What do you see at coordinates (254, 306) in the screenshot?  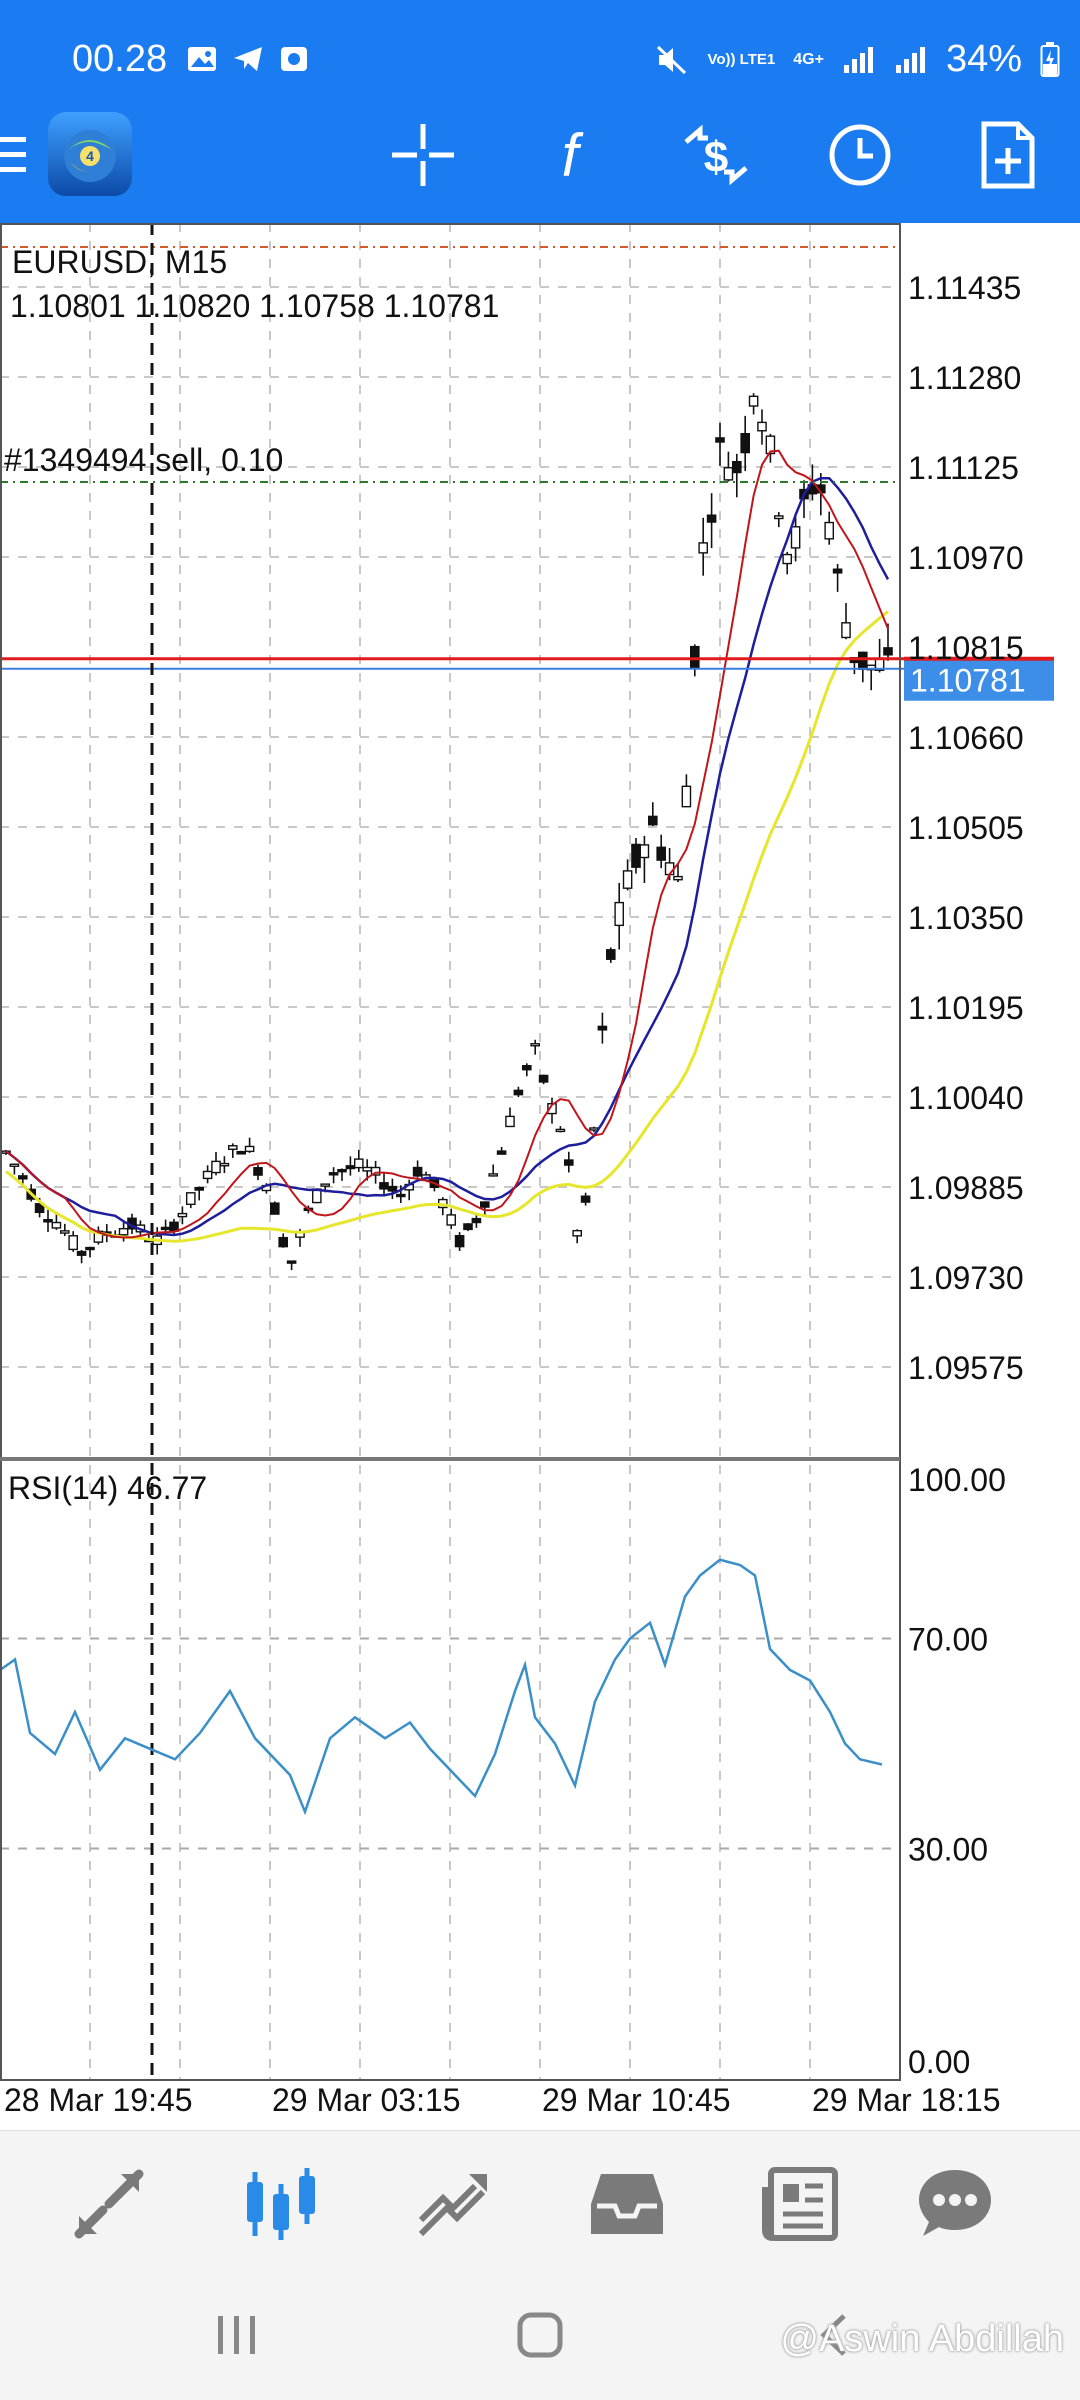 I see `ohlc-label: 1.10801 1.10820 1.10758 1.10781` at bounding box center [254, 306].